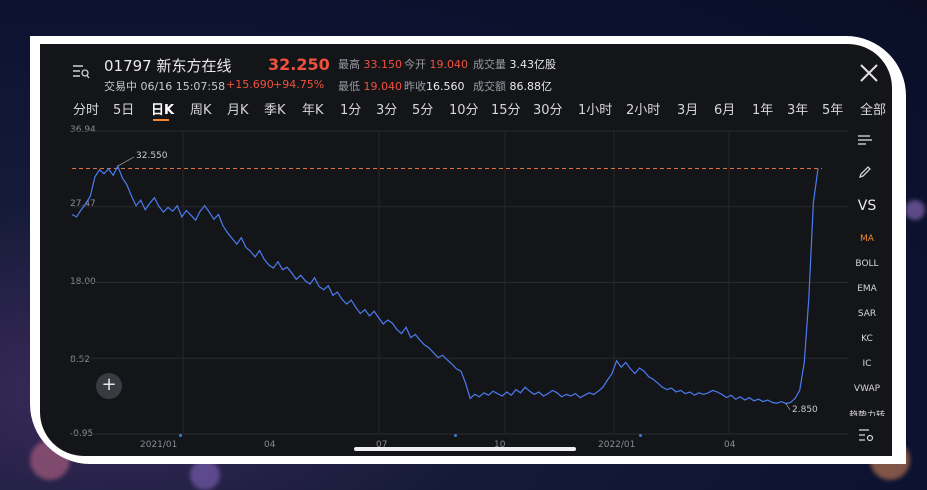 Image resolution: width=927 pixels, height=490 pixels. I want to click on compare-button: VS, so click(867, 206).